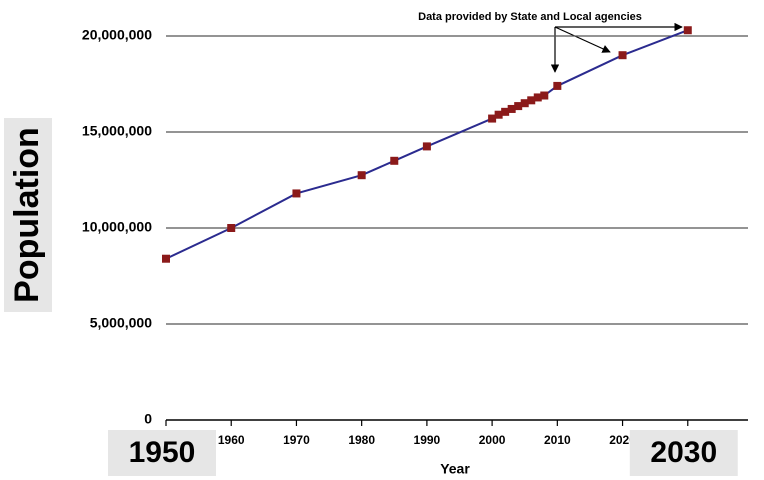 This screenshot has height=480, width=764. I want to click on x-tick-label: 1960, so click(231, 440).